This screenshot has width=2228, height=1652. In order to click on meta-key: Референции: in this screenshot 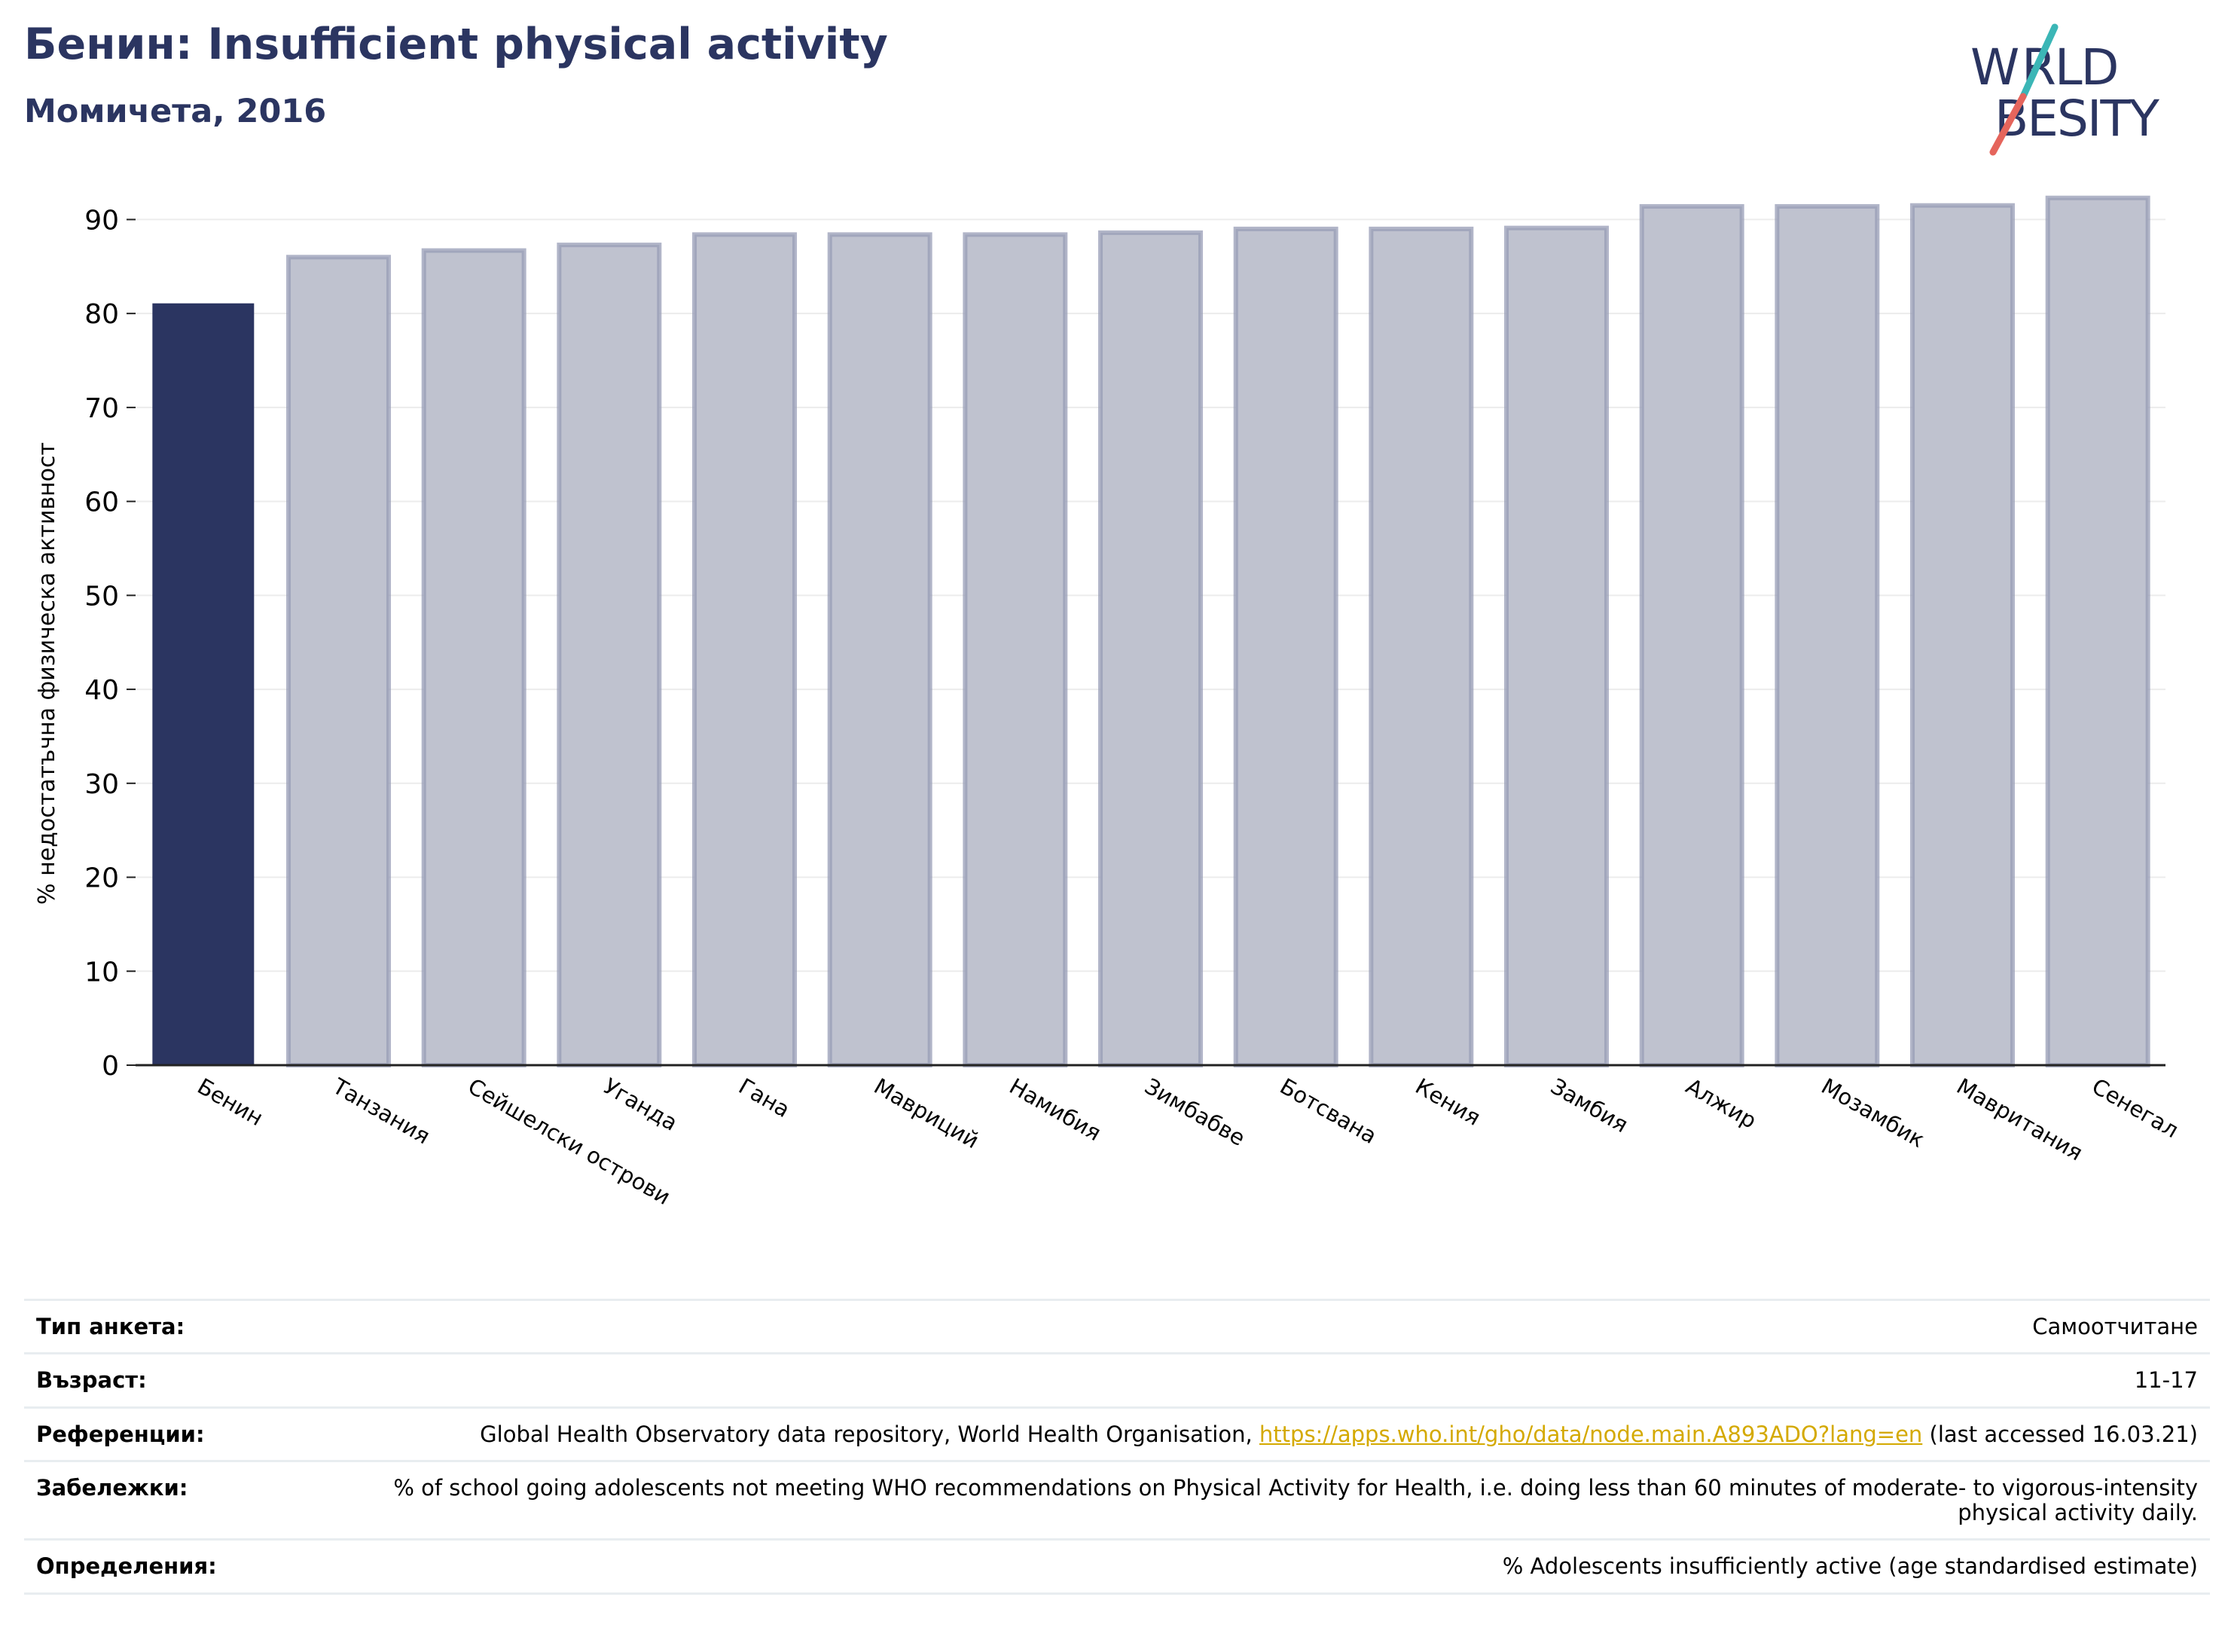, I will do `click(194, 1433)`.